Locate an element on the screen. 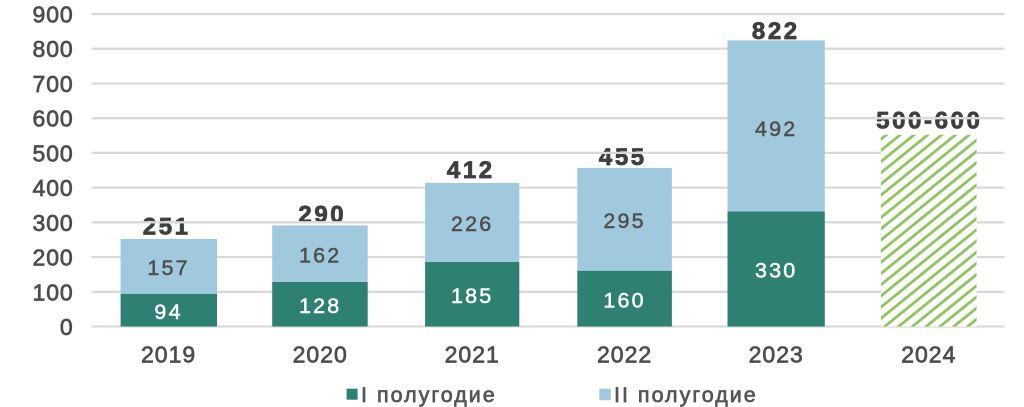 Image resolution: width=1024 pixels, height=407 pixels. svg-text: 2020 is located at coordinates (320, 355).